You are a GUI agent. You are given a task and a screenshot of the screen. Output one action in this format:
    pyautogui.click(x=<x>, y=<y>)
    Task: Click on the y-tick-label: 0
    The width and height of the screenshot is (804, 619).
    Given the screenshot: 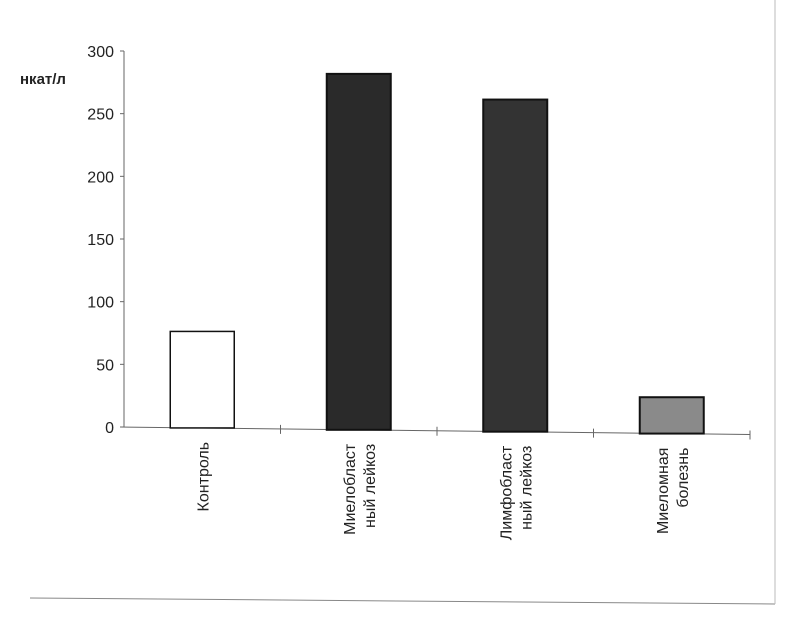 What is the action you would take?
    pyautogui.click(x=109, y=428)
    